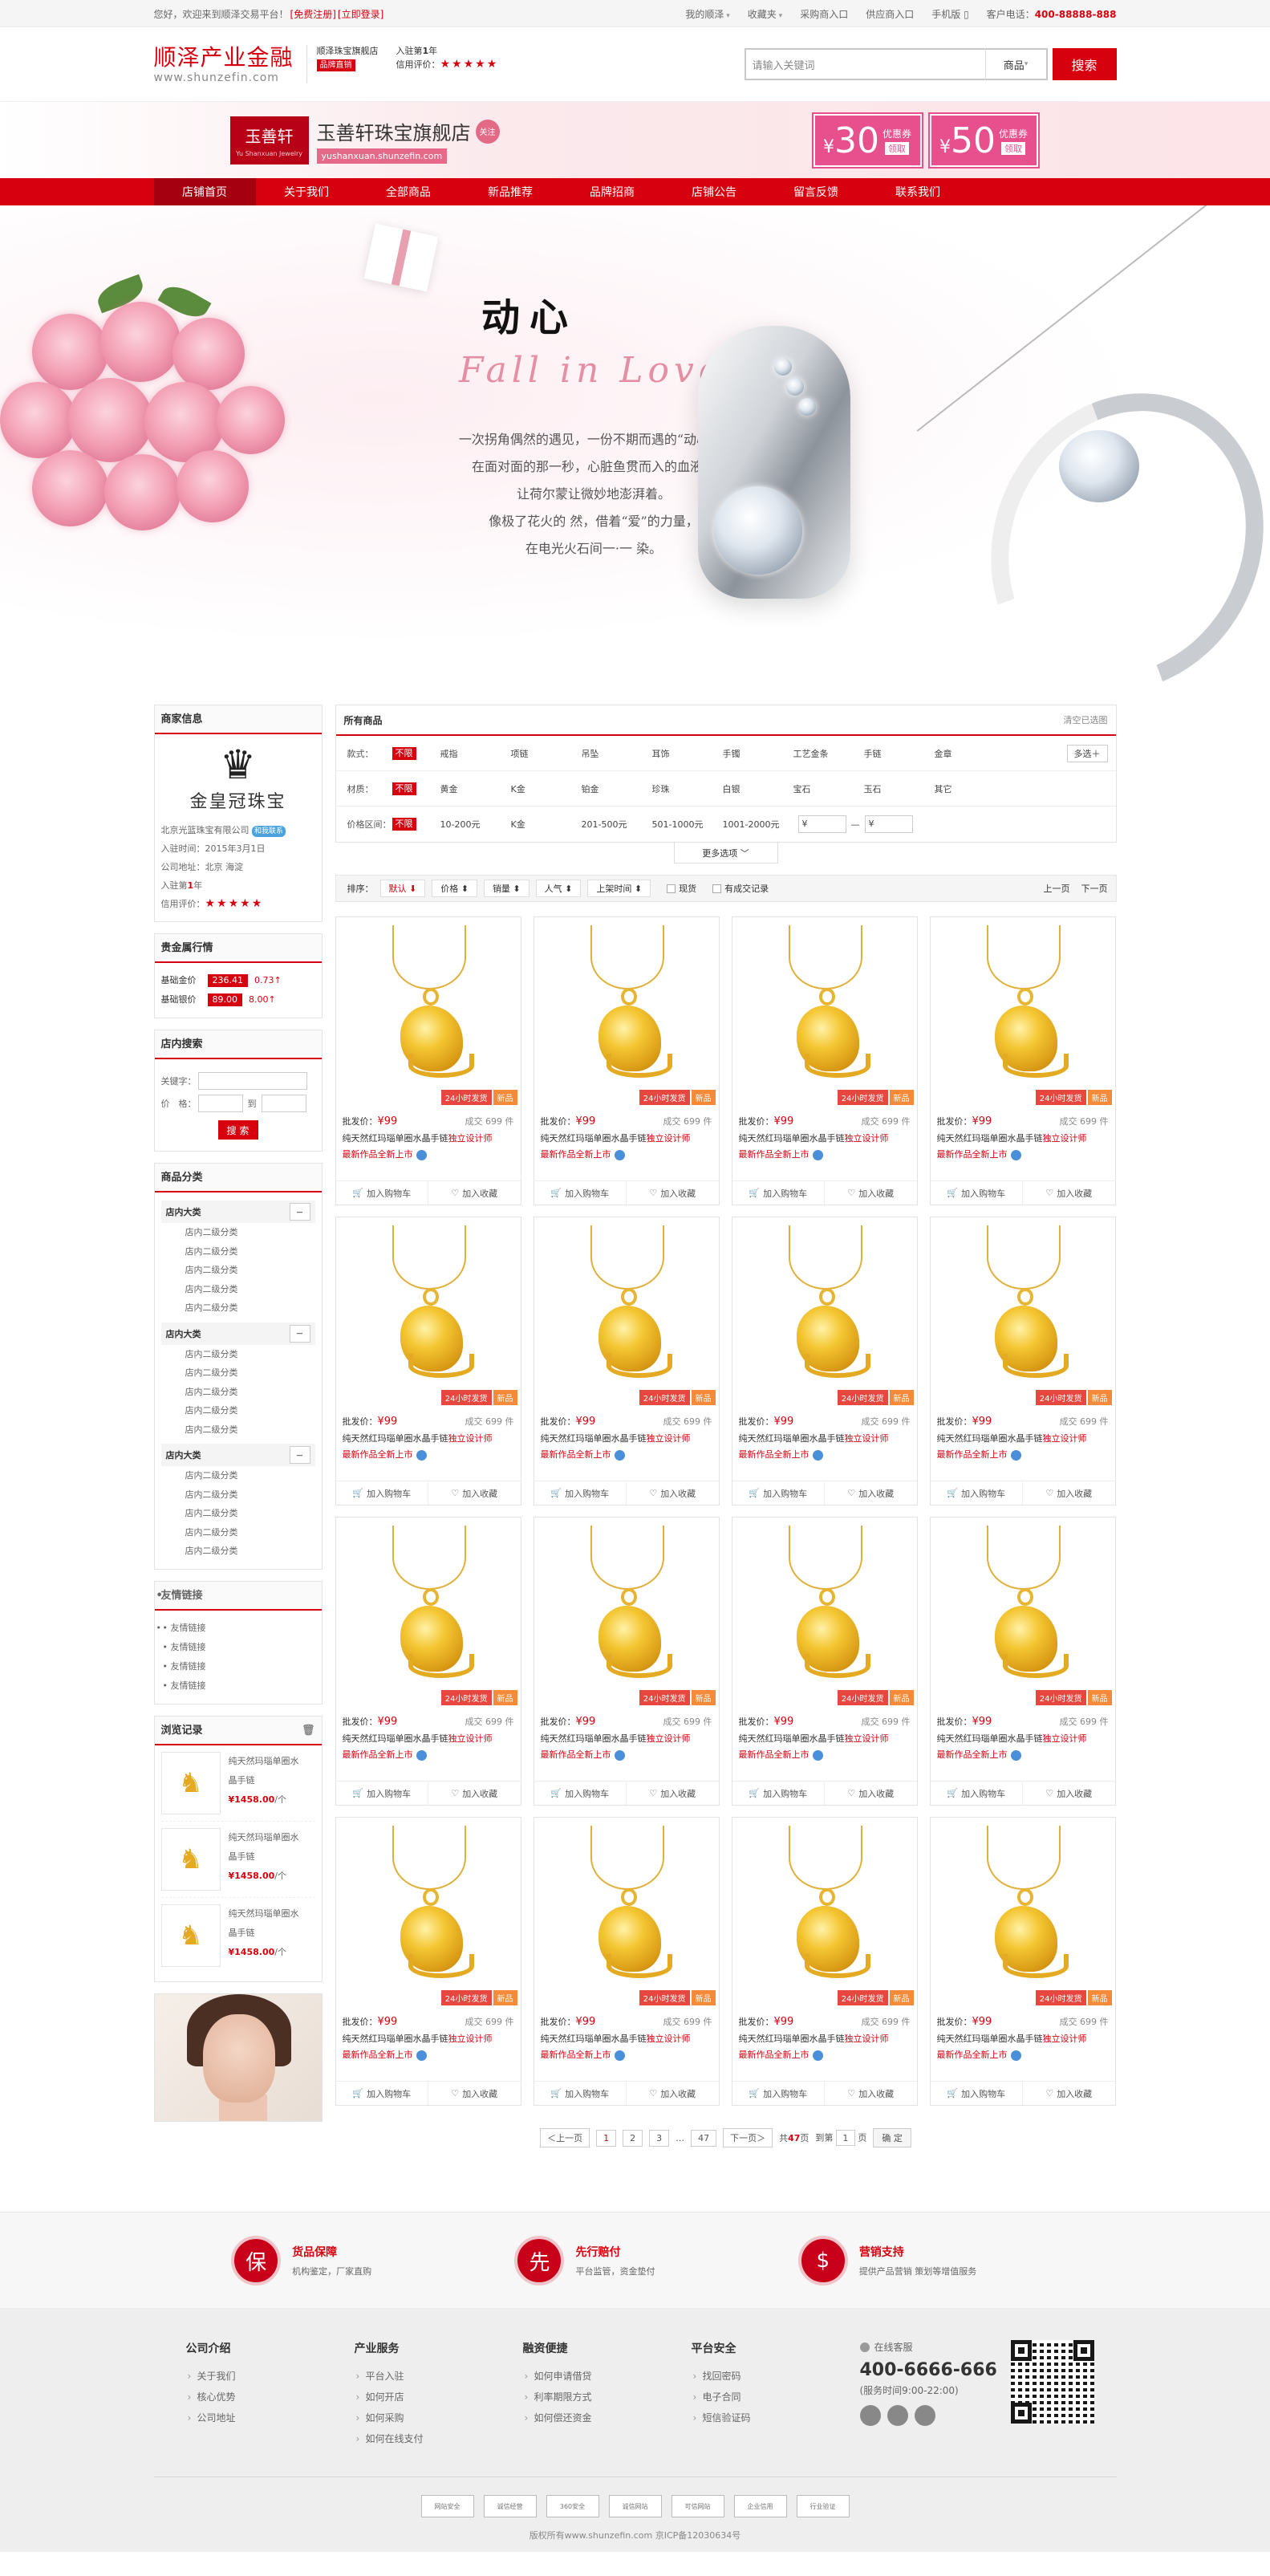 The image size is (1270, 2576). What do you see at coordinates (269, 140) in the screenshot?
I see `shop-logo: 玉善轩 Yu Shanxuan Jewelry` at bounding box center [269, 140].